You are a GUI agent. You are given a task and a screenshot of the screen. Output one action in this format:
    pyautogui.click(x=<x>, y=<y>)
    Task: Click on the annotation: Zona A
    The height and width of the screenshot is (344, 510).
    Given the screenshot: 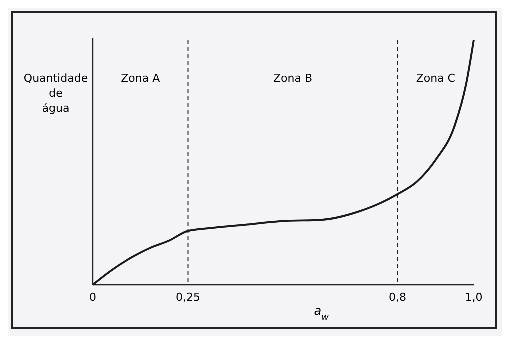 What is the action you would take?
    pyautogui.click(x=141, y=78)
    